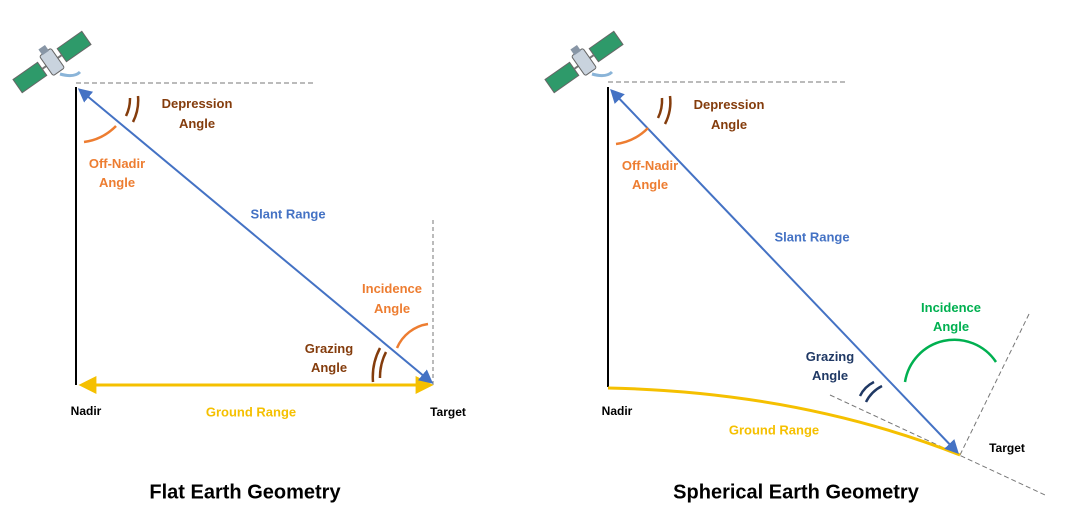 This screenshot has width=1065, height=527. Describe the element at coordinates (796, 492) in the screenshot. I see `diagram-title: Spherical Earth Geometry` at that location.